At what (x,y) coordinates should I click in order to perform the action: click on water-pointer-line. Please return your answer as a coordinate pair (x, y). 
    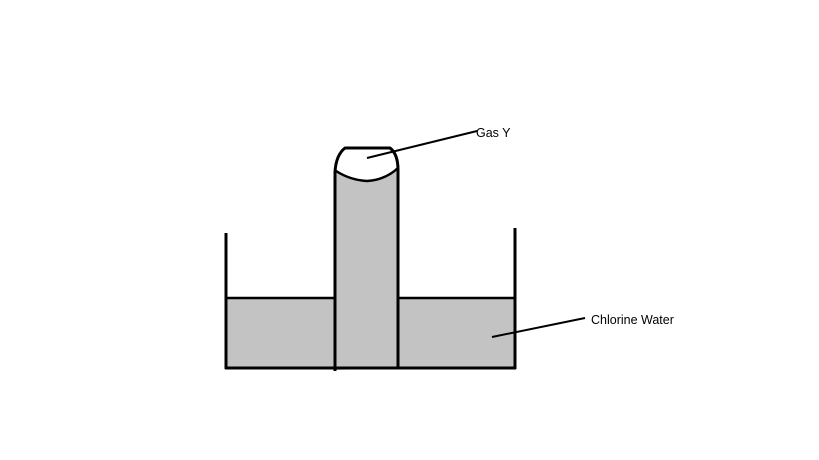
    Looking at the image, I should click on (538, 327).